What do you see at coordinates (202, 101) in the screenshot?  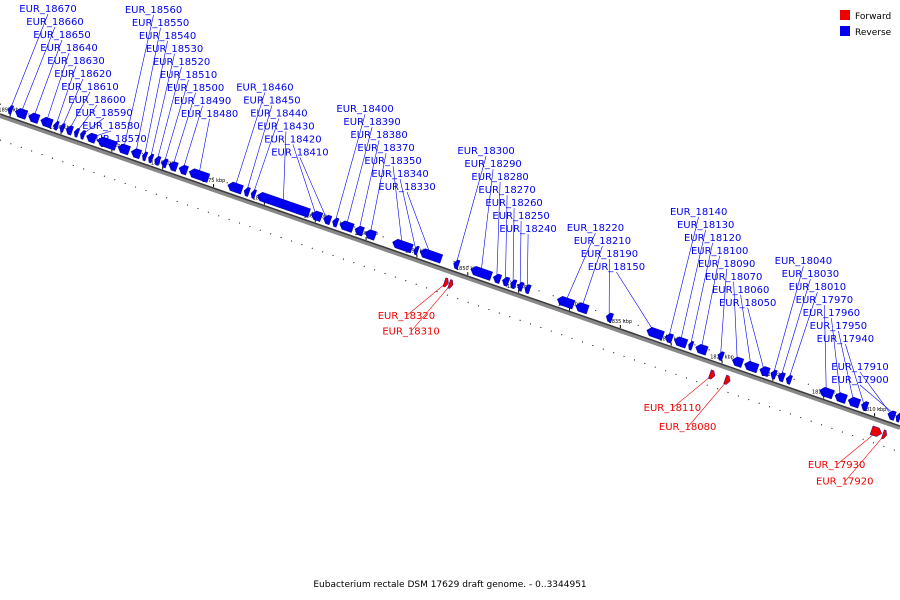 I see `gene-label: EUR_18490` at bounding box center [202, 101].